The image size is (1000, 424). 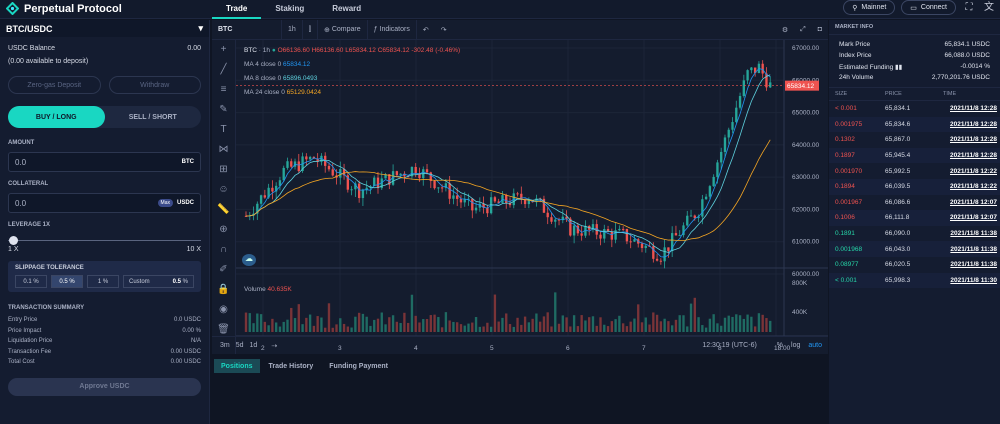 I want to click on funding-chart-icon: ▮▮, so click(x=899, y=67).